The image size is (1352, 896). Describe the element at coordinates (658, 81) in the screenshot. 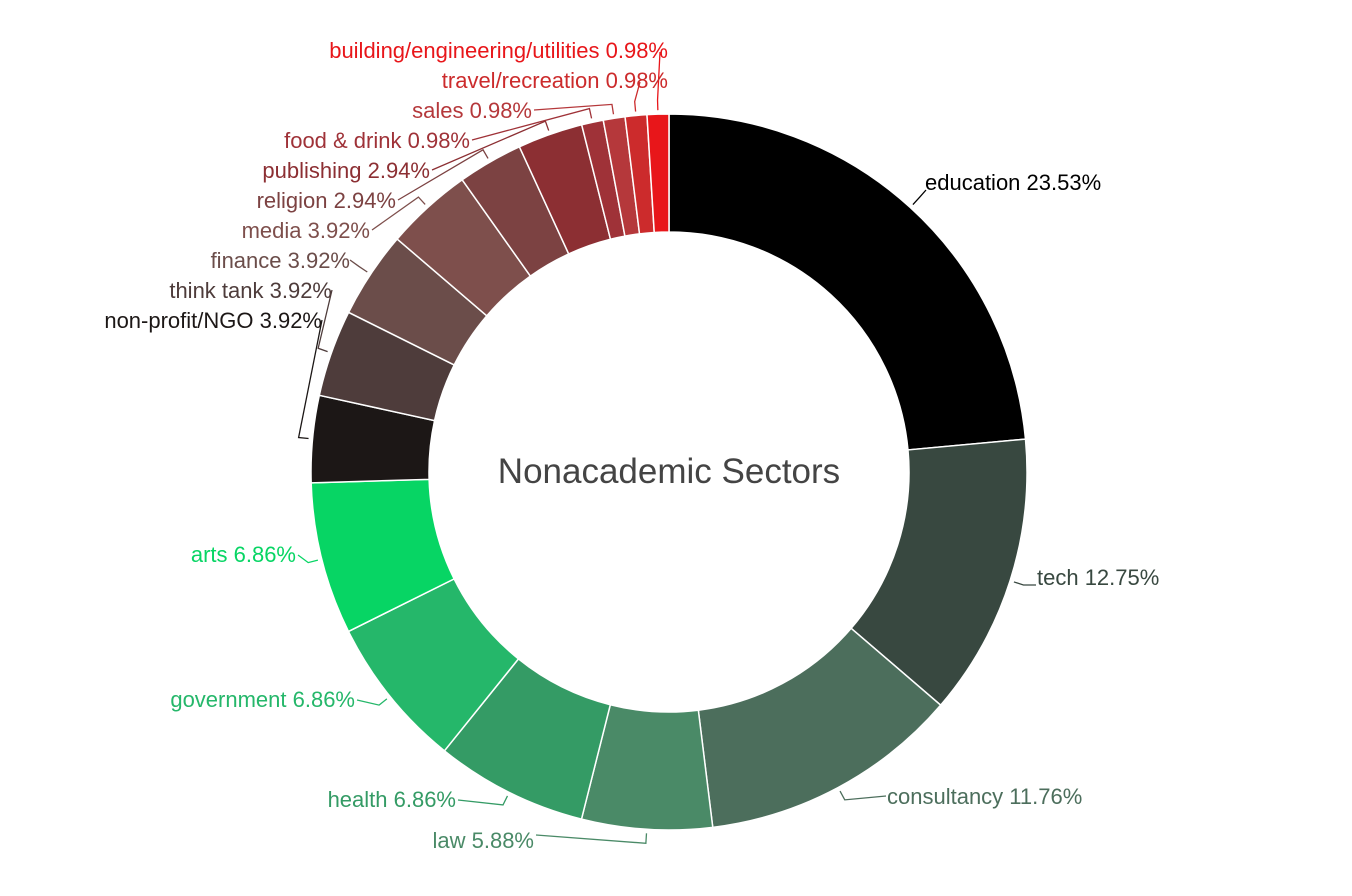

I see `leader-line-building-engineering-utilities` at that location.